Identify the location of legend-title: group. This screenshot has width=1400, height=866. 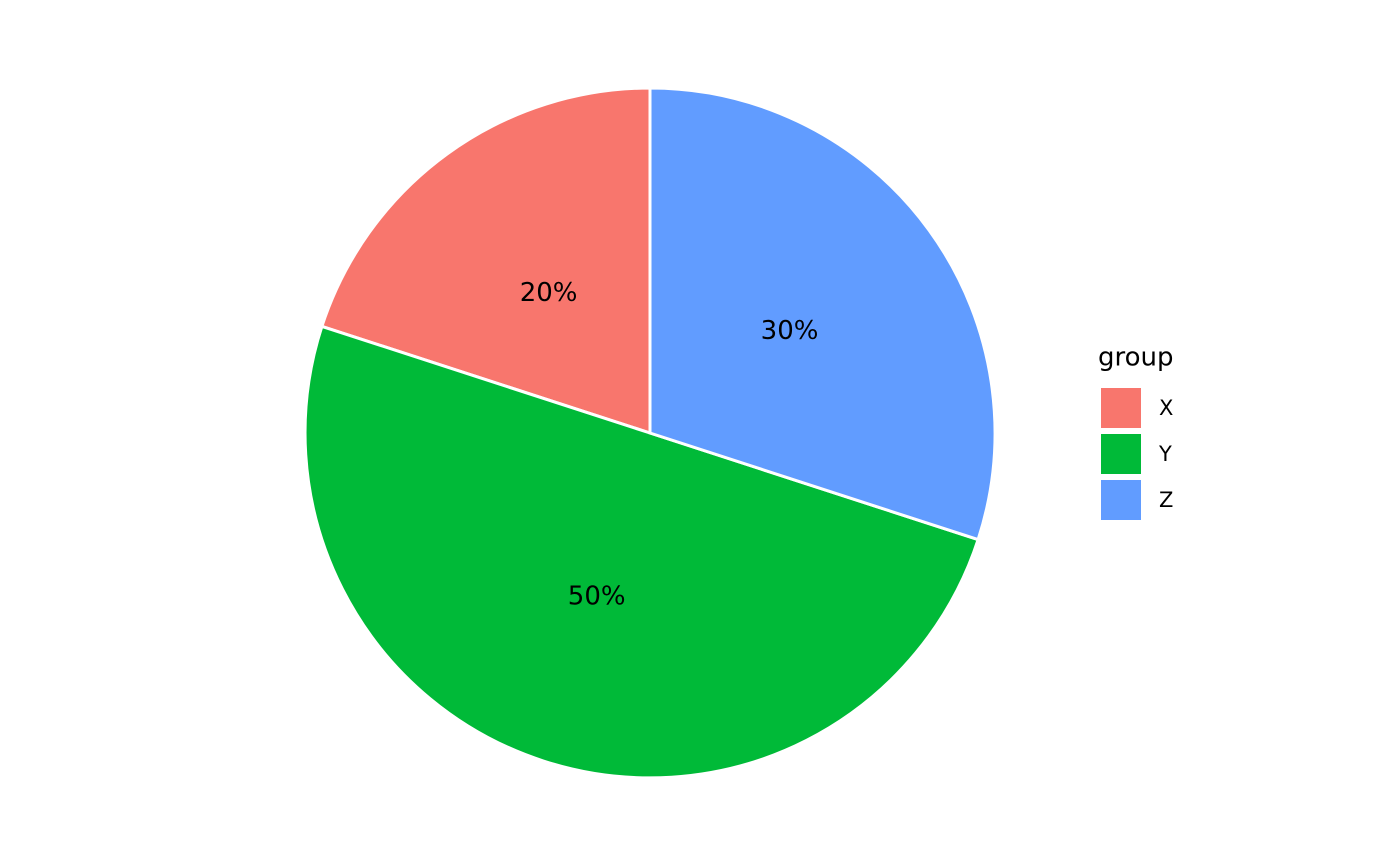
(1136, 358).